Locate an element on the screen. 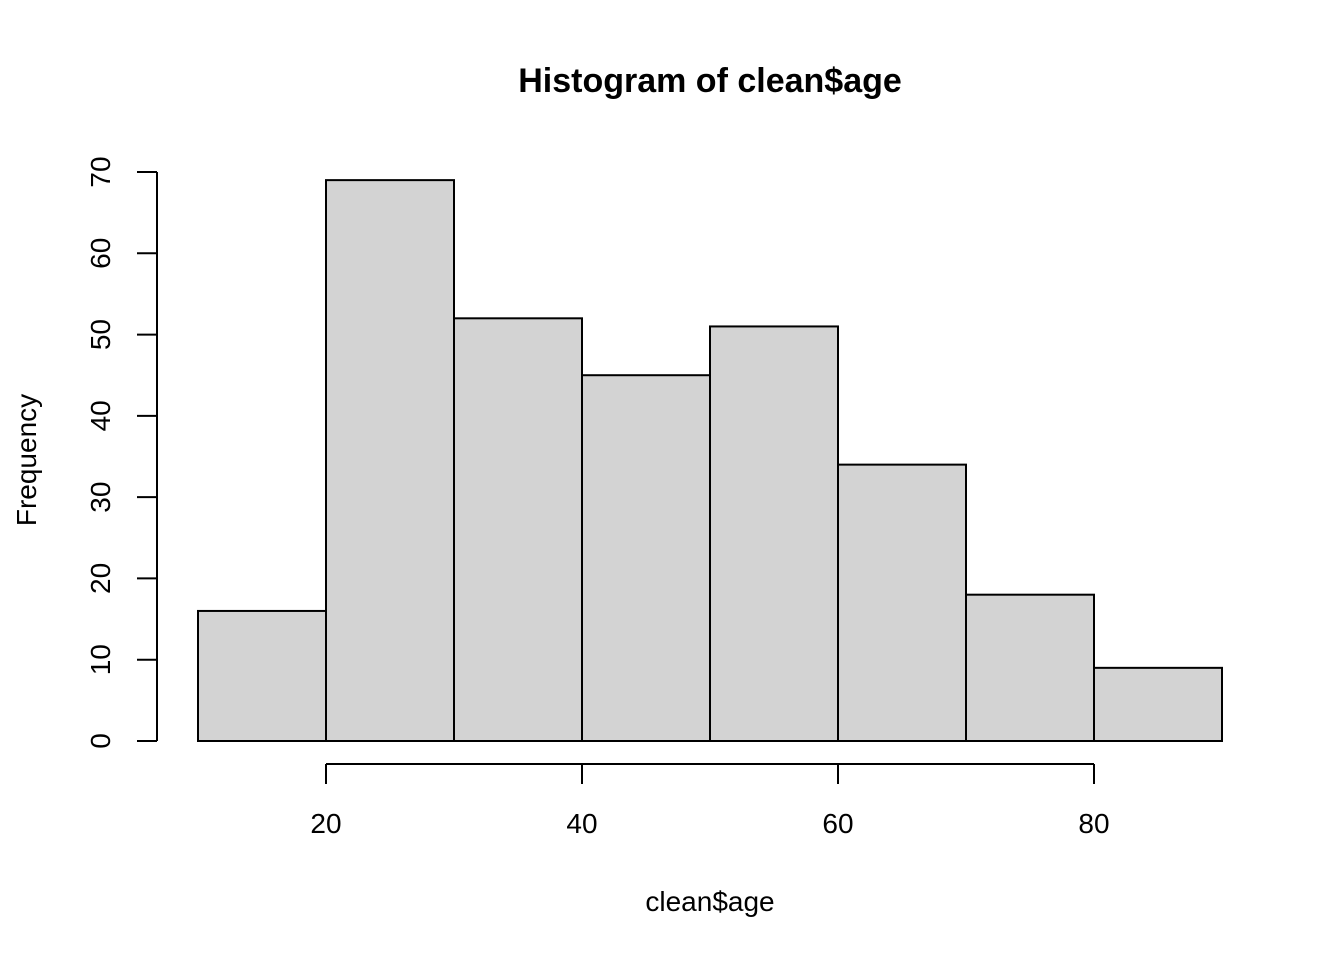  y-tick-label: 50 is located at coordinates (100, 334).